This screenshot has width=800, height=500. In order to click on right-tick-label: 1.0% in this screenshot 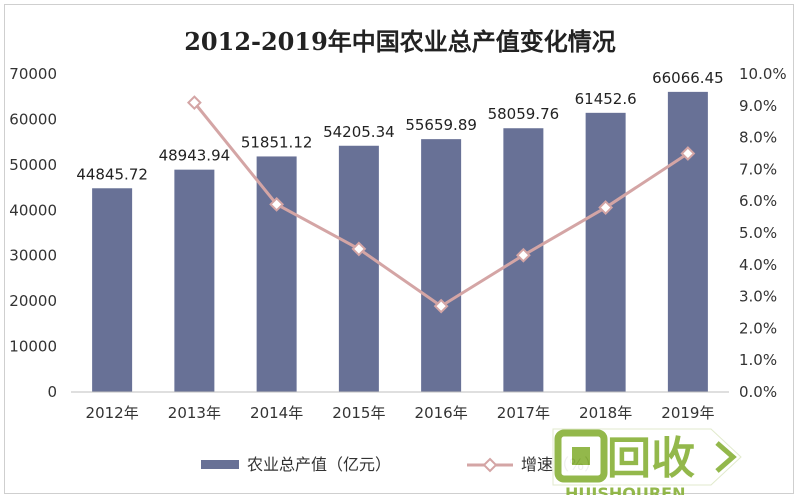, I will do `click(758, 360)`.